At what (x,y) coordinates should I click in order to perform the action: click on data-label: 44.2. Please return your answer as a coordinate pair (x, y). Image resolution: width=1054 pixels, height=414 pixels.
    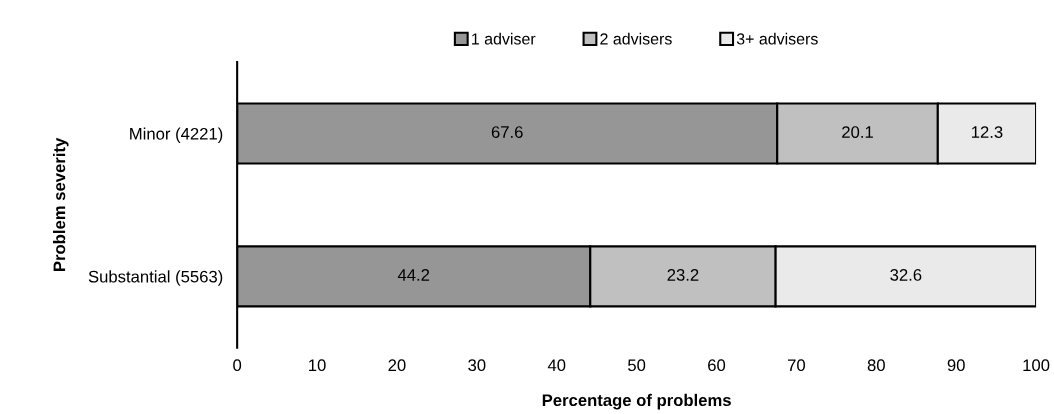
    Looking at the image, I should click on (413, 275).